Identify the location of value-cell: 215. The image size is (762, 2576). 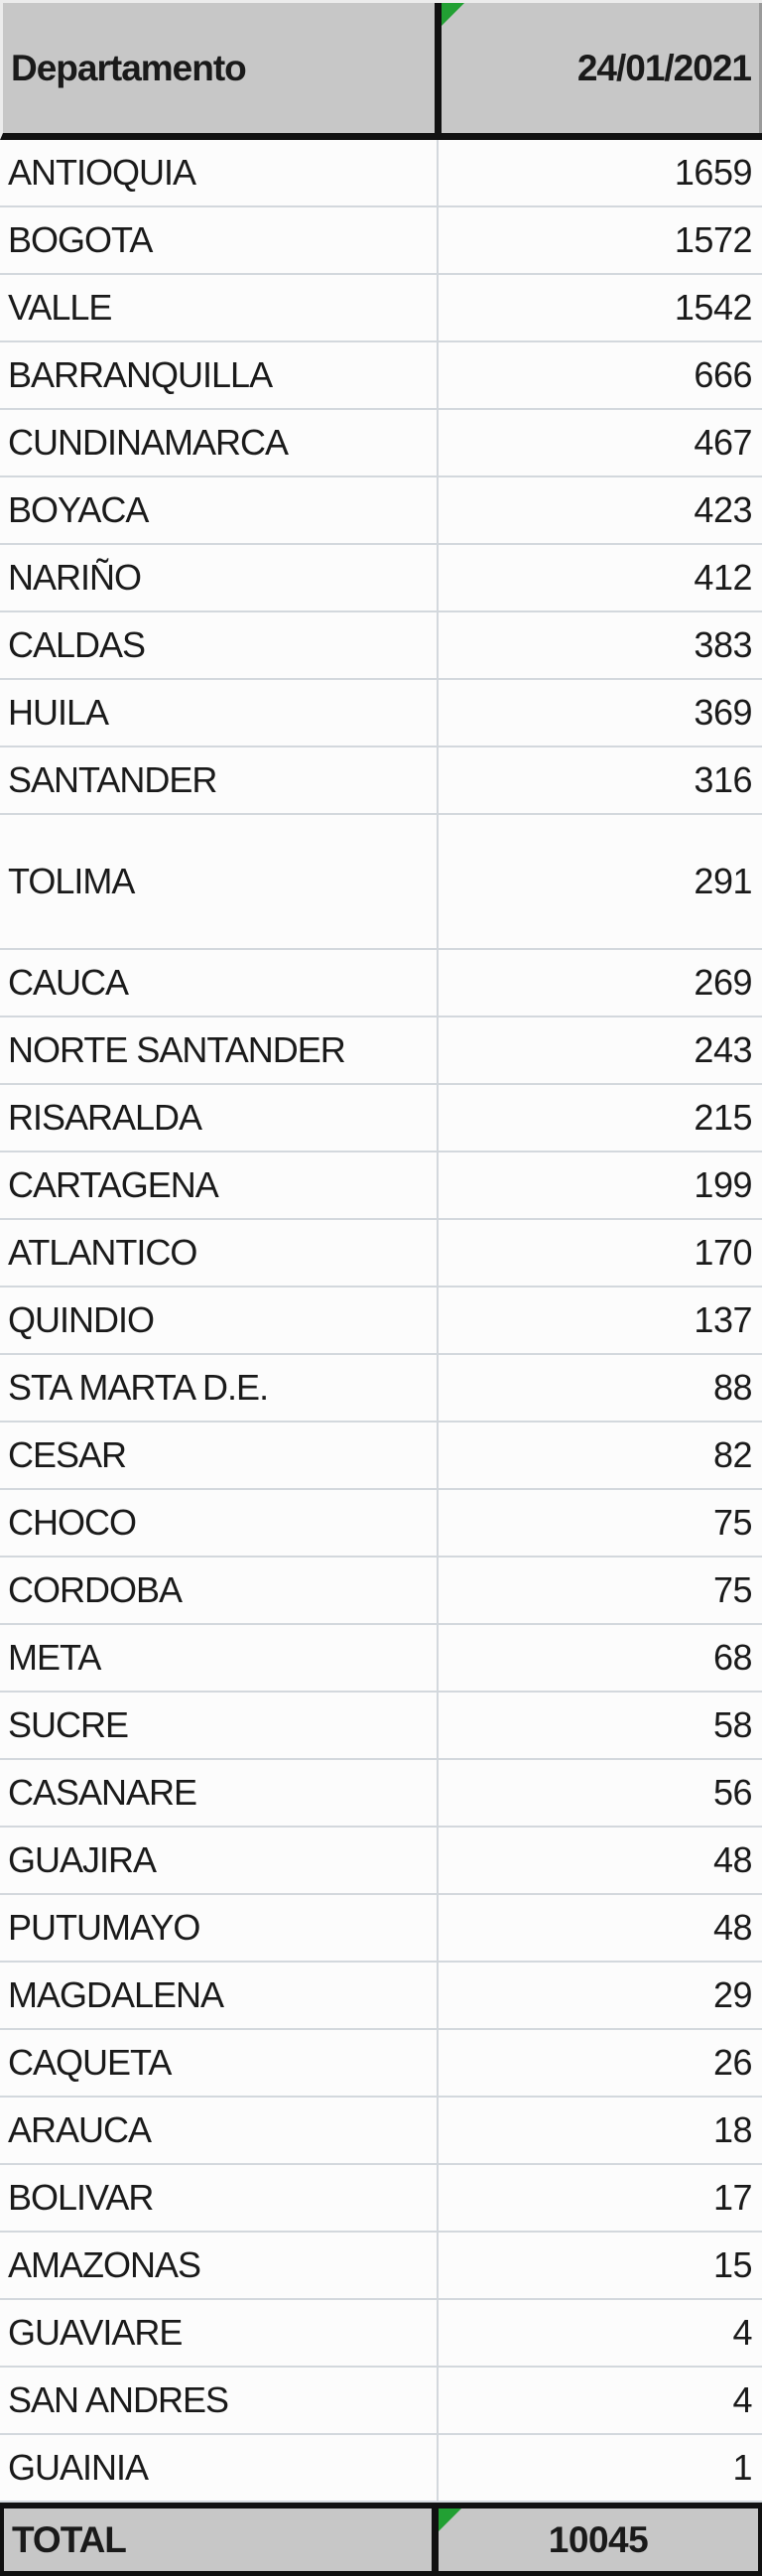
(723, 1117).